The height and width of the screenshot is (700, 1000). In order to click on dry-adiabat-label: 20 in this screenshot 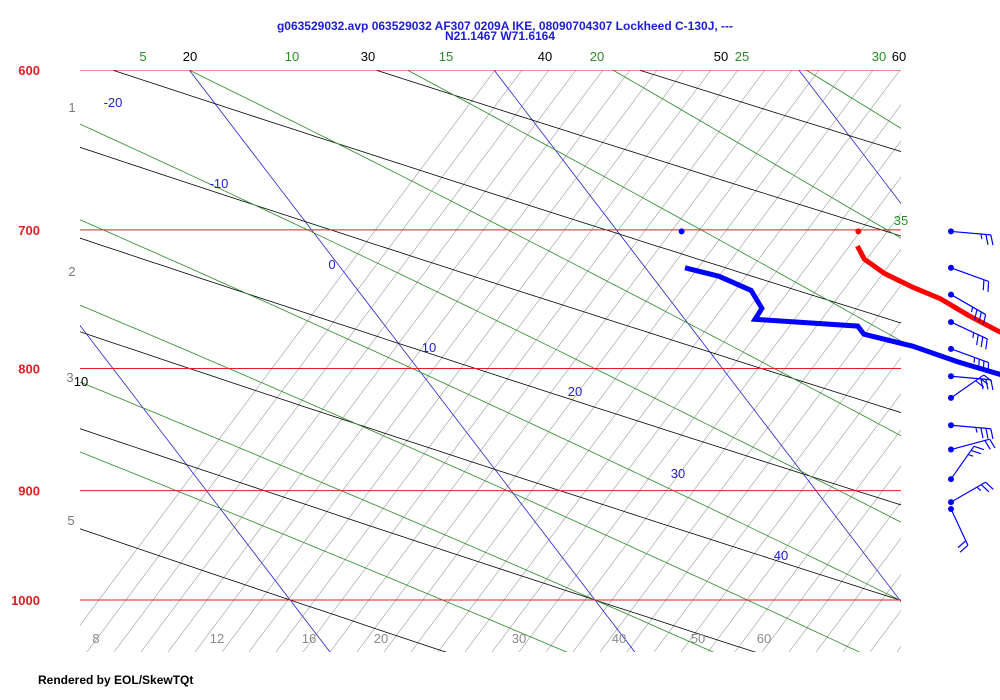, I will do `click(190, 56)`.